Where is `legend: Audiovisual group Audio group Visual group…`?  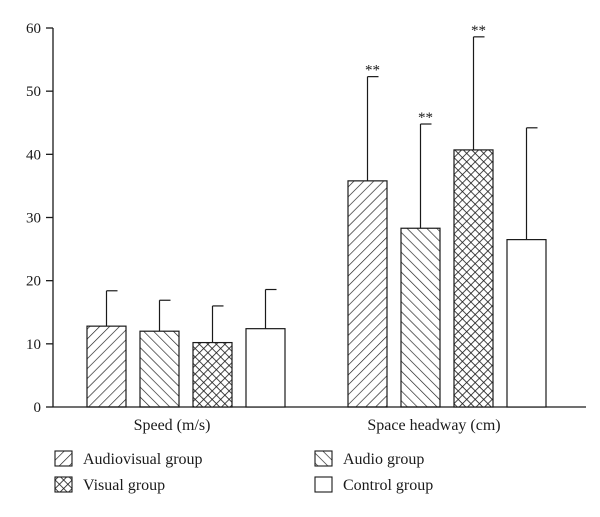
legend: Audiovisual group Audio group Visual group… is located at coordinates (243, 472).